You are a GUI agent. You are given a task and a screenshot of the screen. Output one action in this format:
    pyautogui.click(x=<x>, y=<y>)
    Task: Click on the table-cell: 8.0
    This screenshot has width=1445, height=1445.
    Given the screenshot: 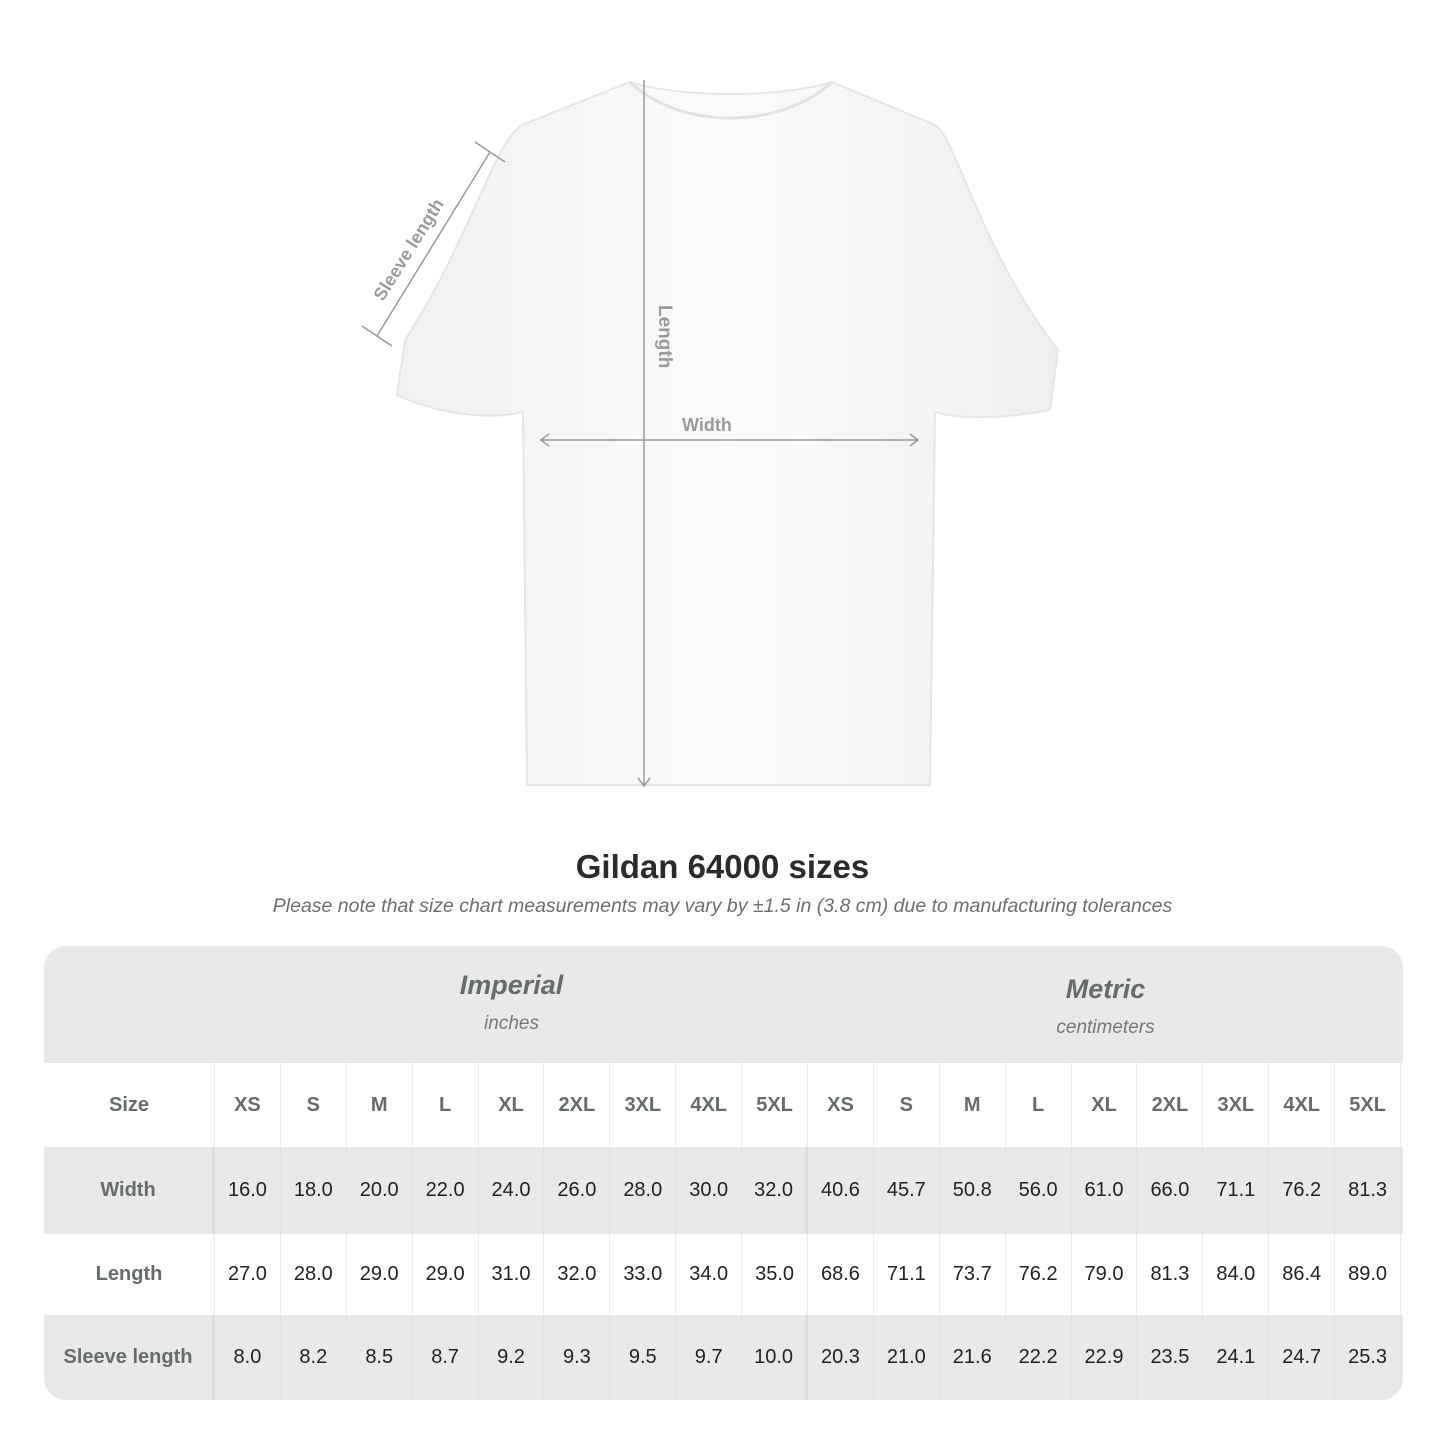 What is the action you would take?
    pyautogui.click(x=248, y=1357)
    